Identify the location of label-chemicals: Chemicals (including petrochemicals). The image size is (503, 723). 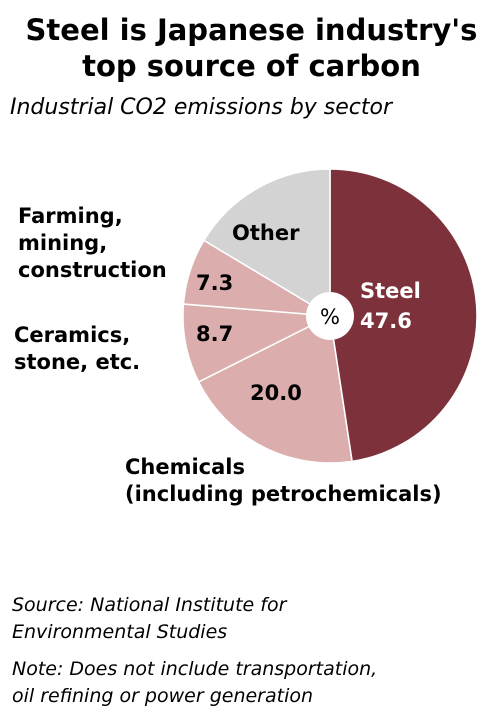
(283, 480).